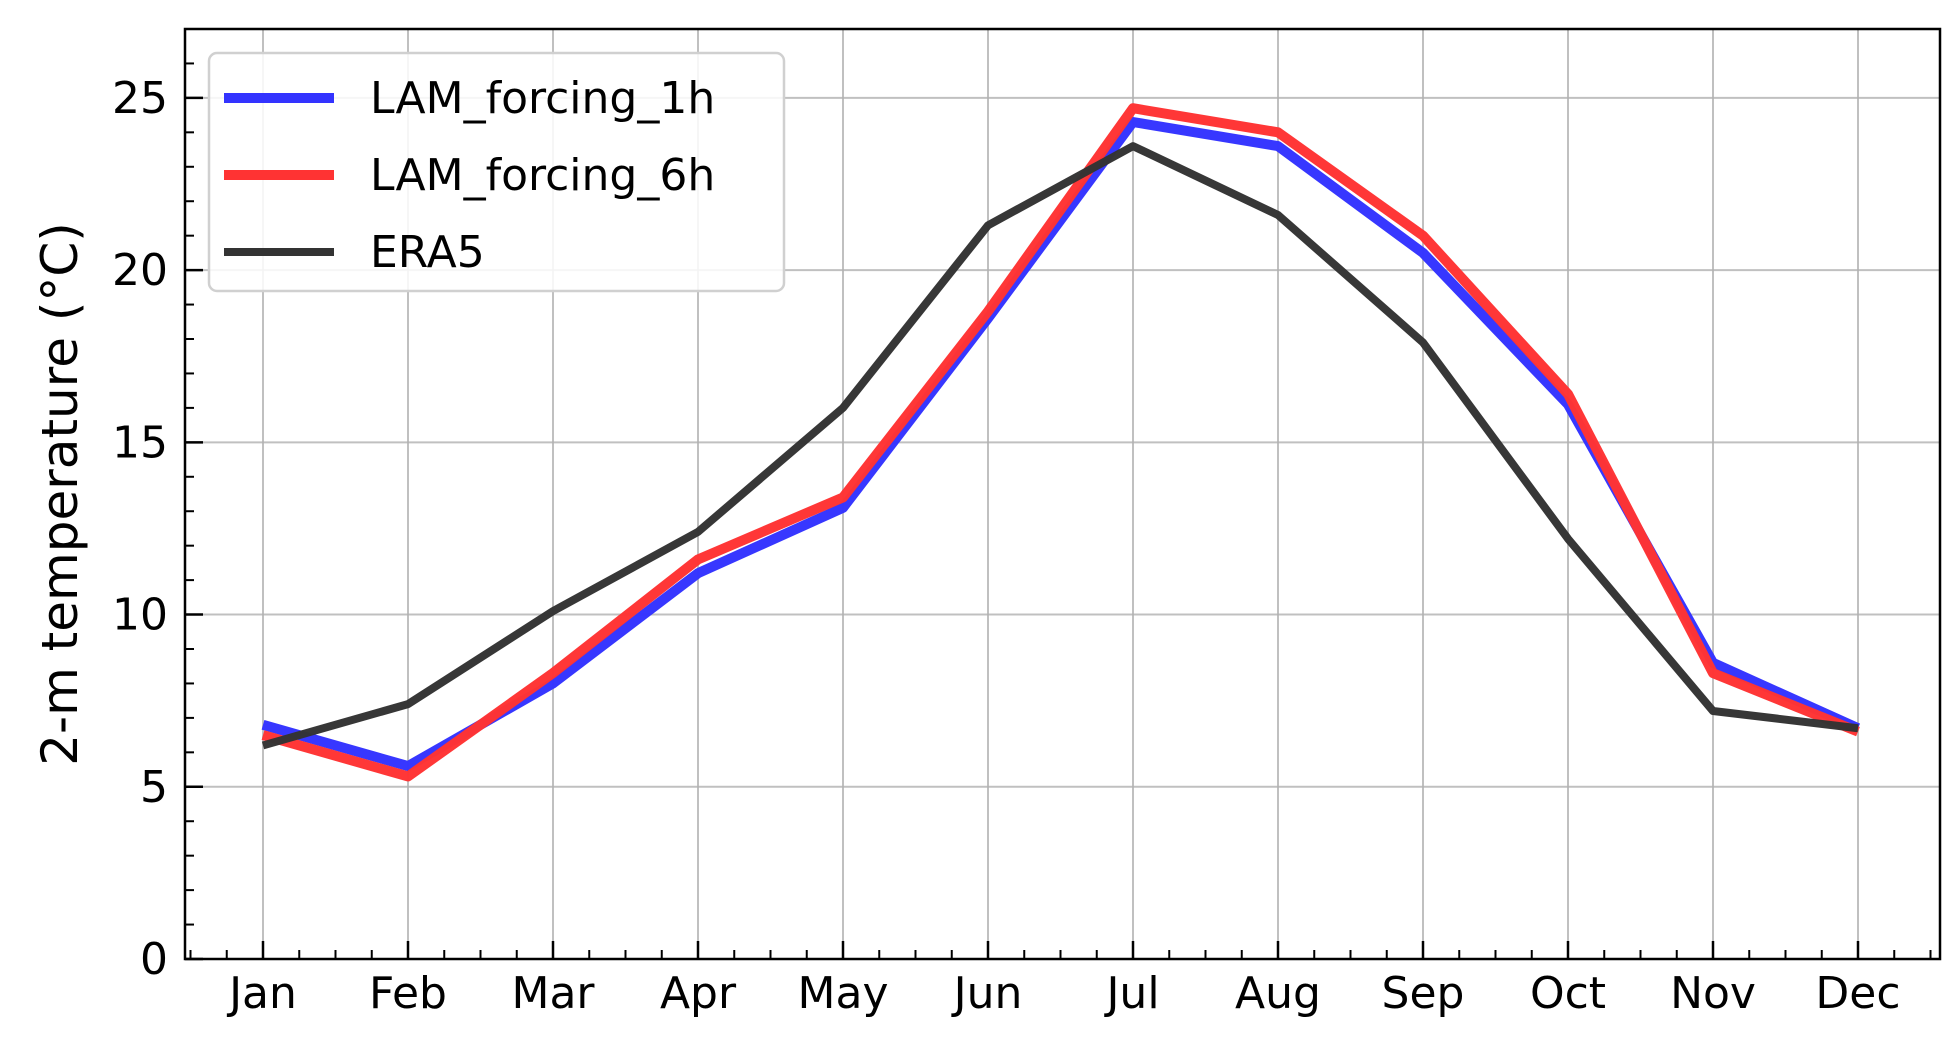 Image resolution: width=1957 pixels, height=1046 pixels. What do you see at coordinates (140, 529) in the screenshot?
I see `y-tick-labels: 0 5 10 15 20 25` at bounding box center [140, 529].